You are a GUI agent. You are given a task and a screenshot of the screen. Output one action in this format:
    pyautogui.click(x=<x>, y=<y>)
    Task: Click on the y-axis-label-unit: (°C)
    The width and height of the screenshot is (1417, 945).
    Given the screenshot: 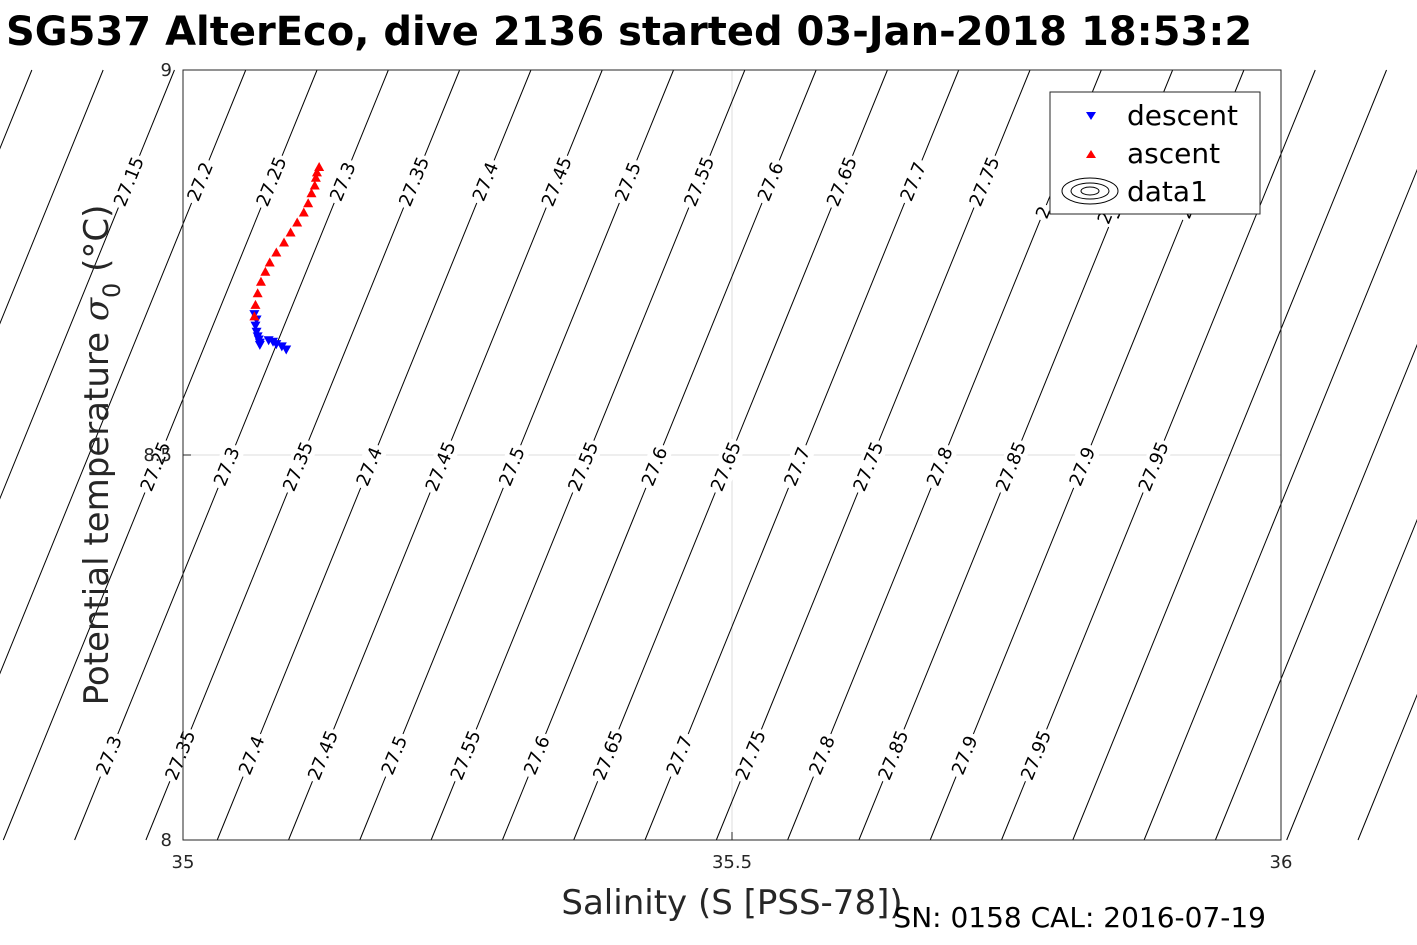 What is the action you would take?
    pyautogui.click(x=97, y=244)
    